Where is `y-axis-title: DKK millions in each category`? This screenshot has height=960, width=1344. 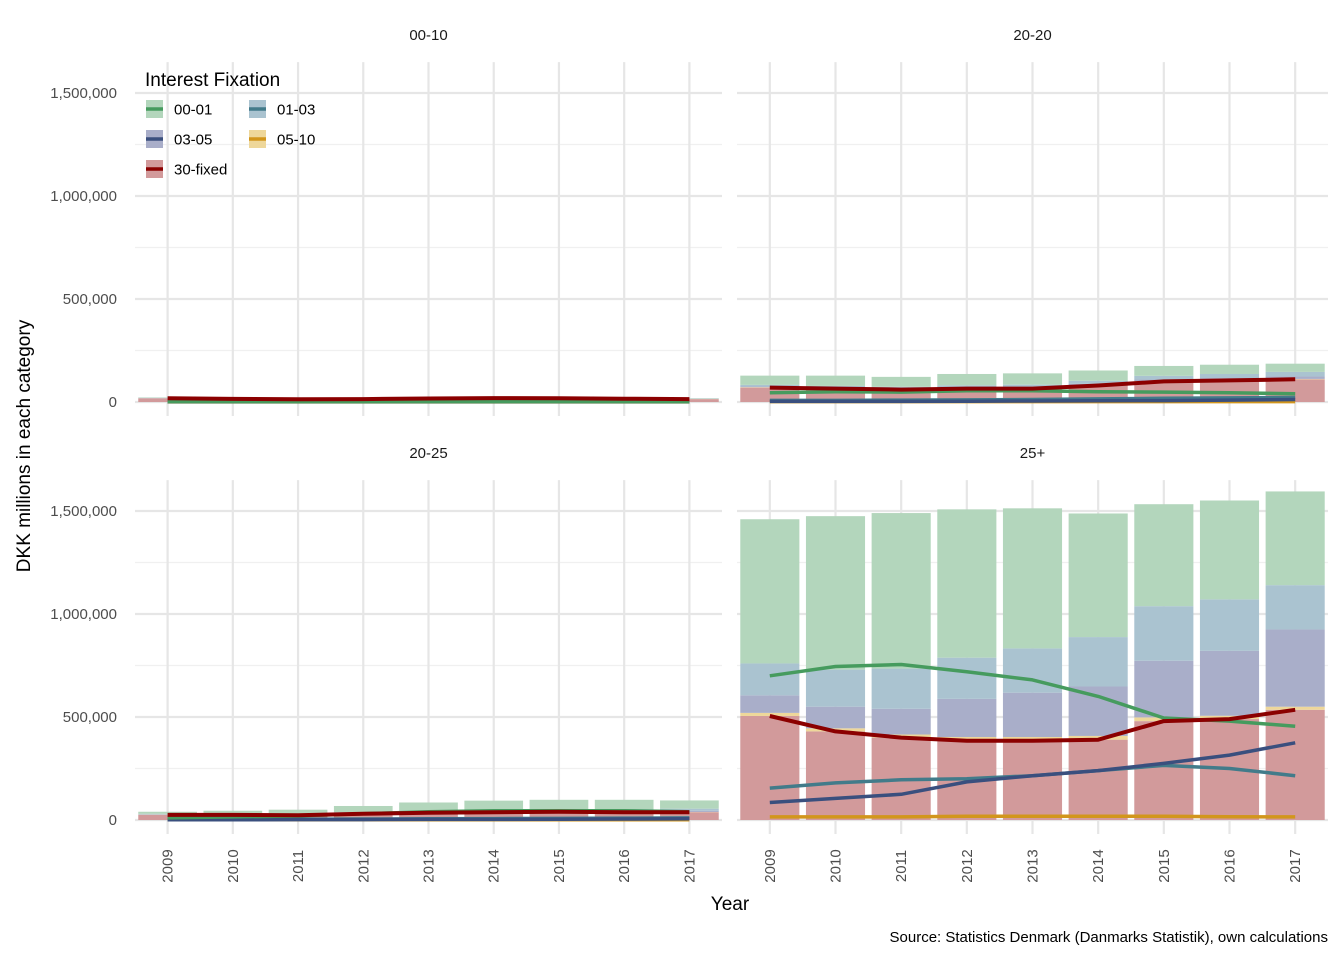 y-axis-title: DKK millions in each category is located at coordinates (24, 445).